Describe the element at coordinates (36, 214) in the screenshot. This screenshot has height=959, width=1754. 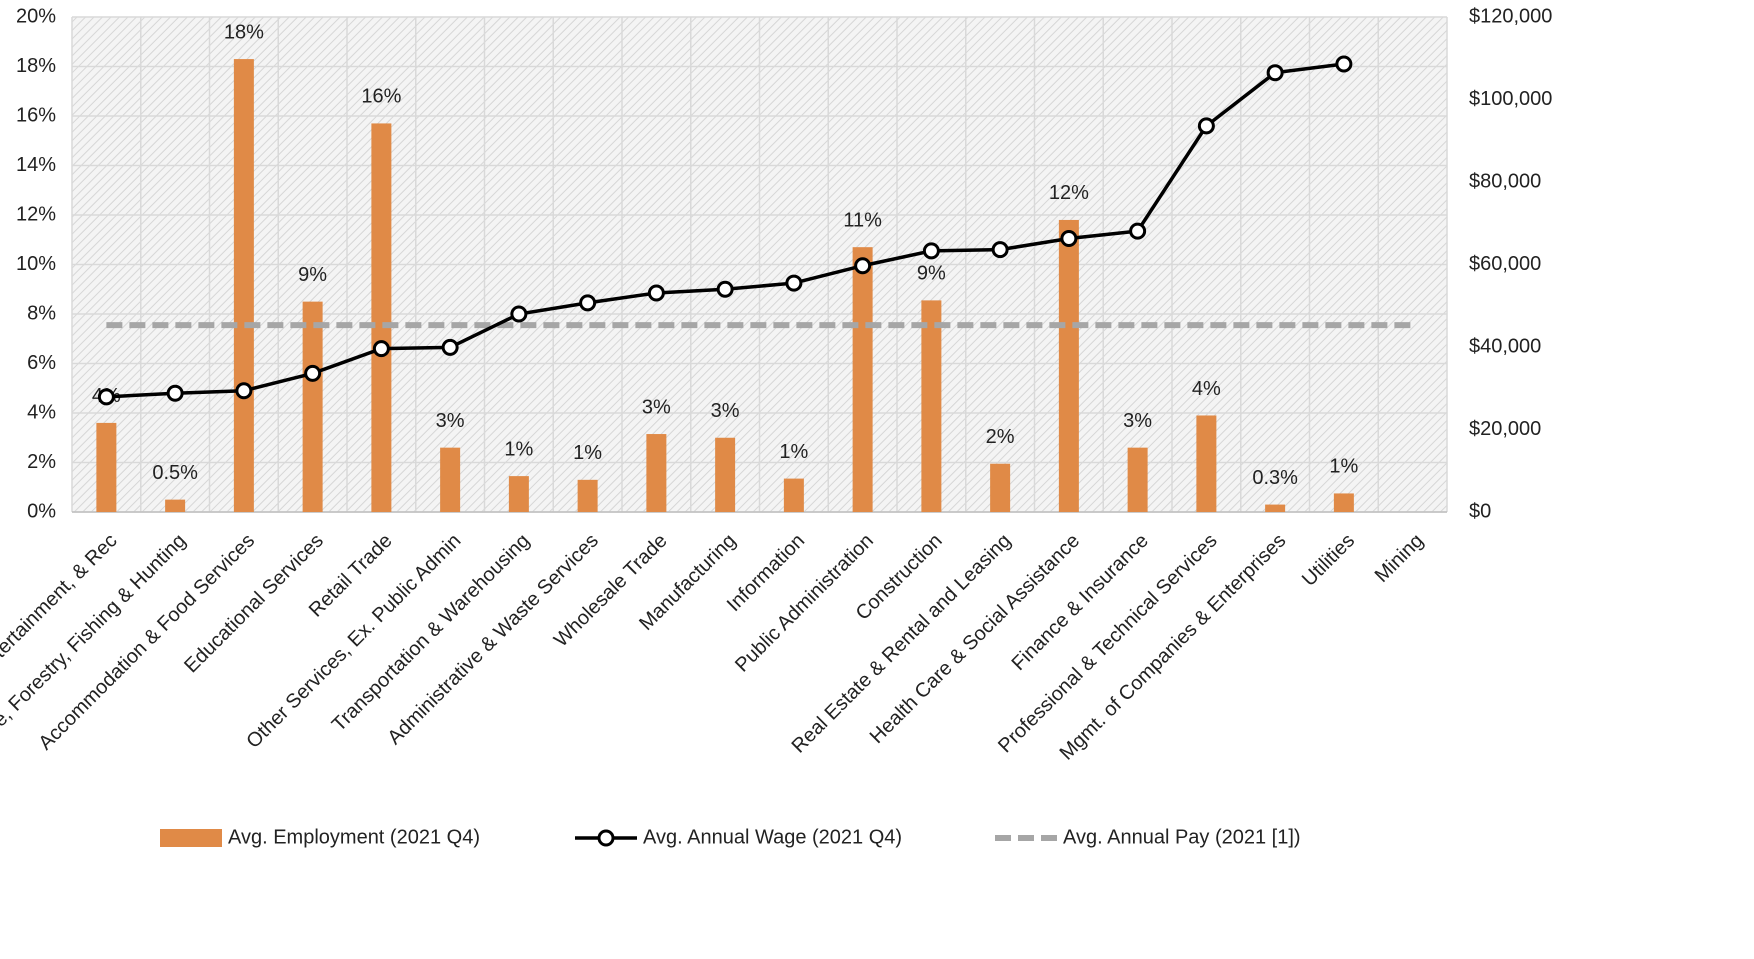
I see `y-tick-label: 12%` at that location.